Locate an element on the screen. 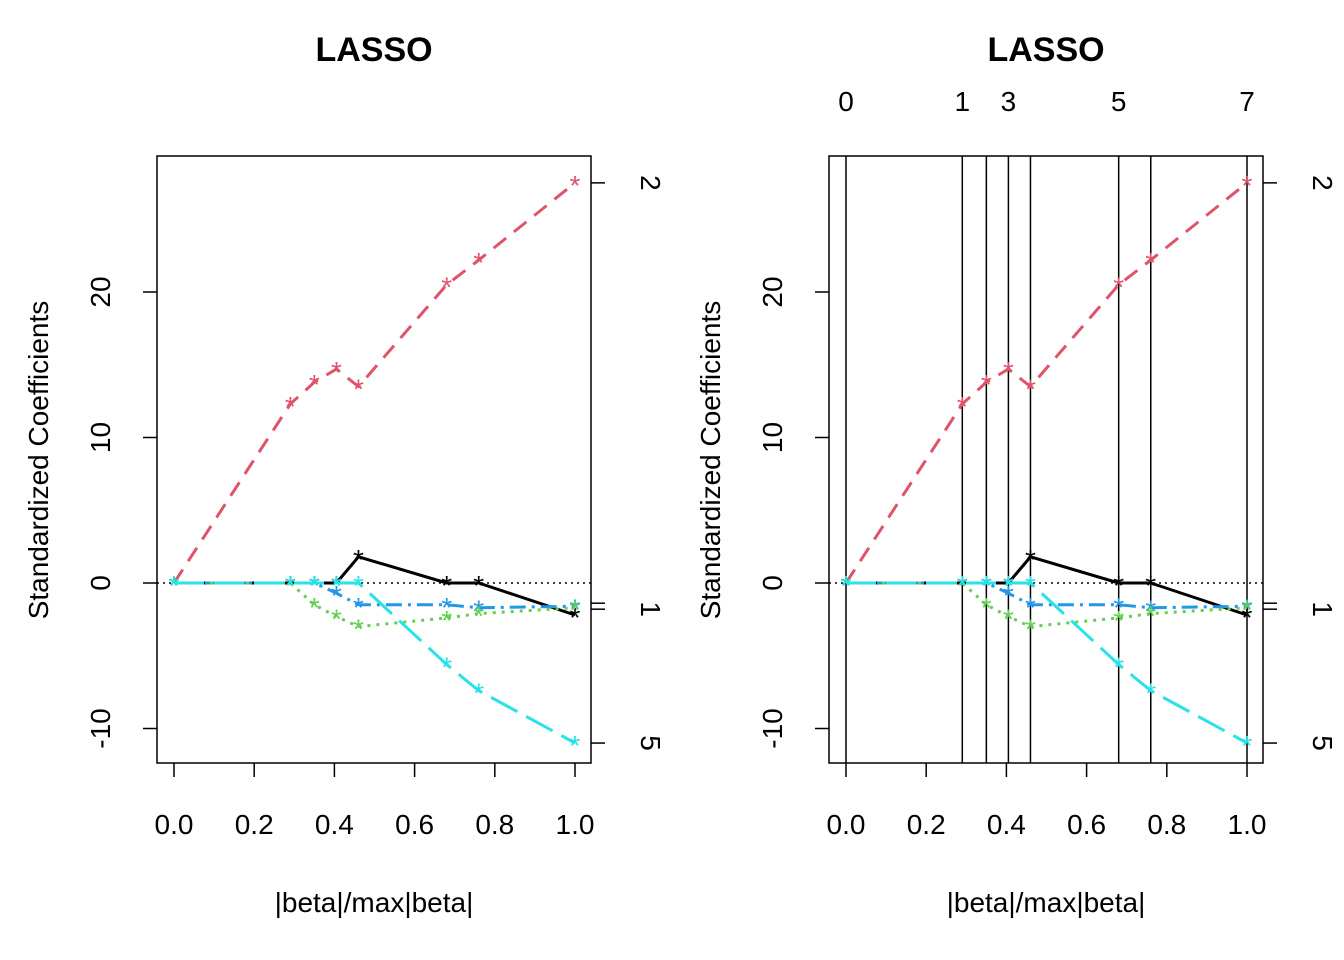  right-axis-label: 2 is located at coordinates (650, 183).